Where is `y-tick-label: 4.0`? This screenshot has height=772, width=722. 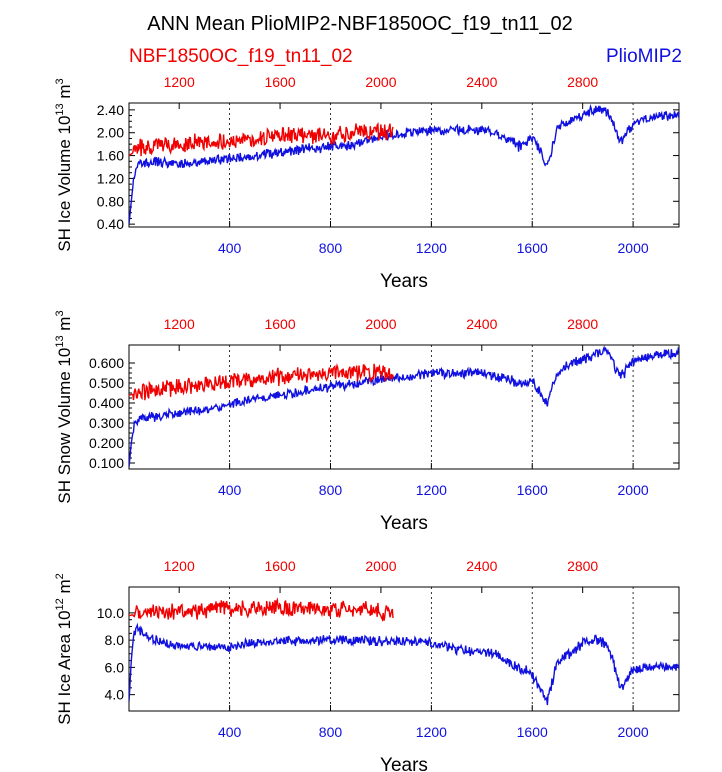 y-tick-label: 4.0 is located at coordinates (115, 695).